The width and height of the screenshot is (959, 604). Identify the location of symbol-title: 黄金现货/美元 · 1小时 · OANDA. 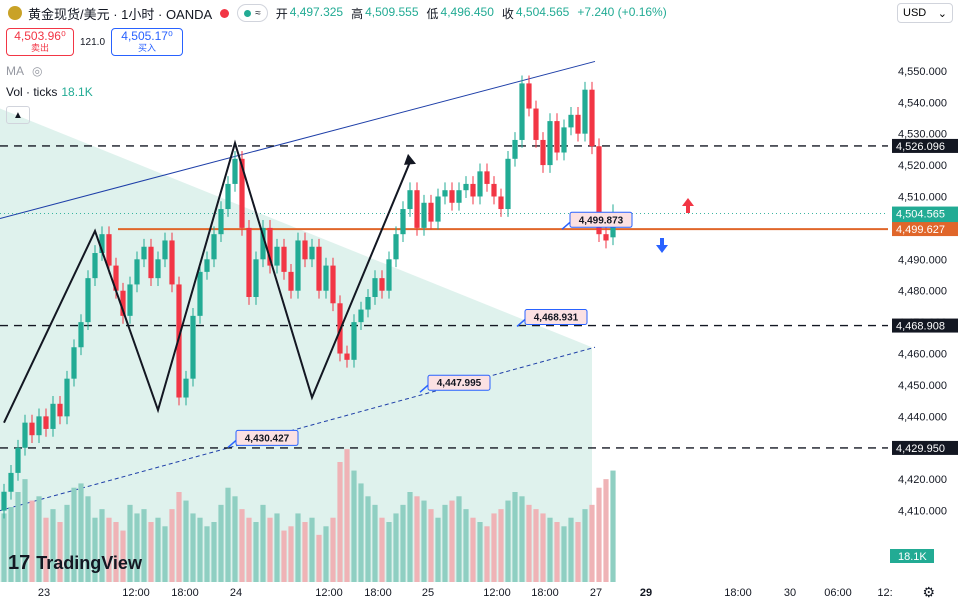
(120, 14).